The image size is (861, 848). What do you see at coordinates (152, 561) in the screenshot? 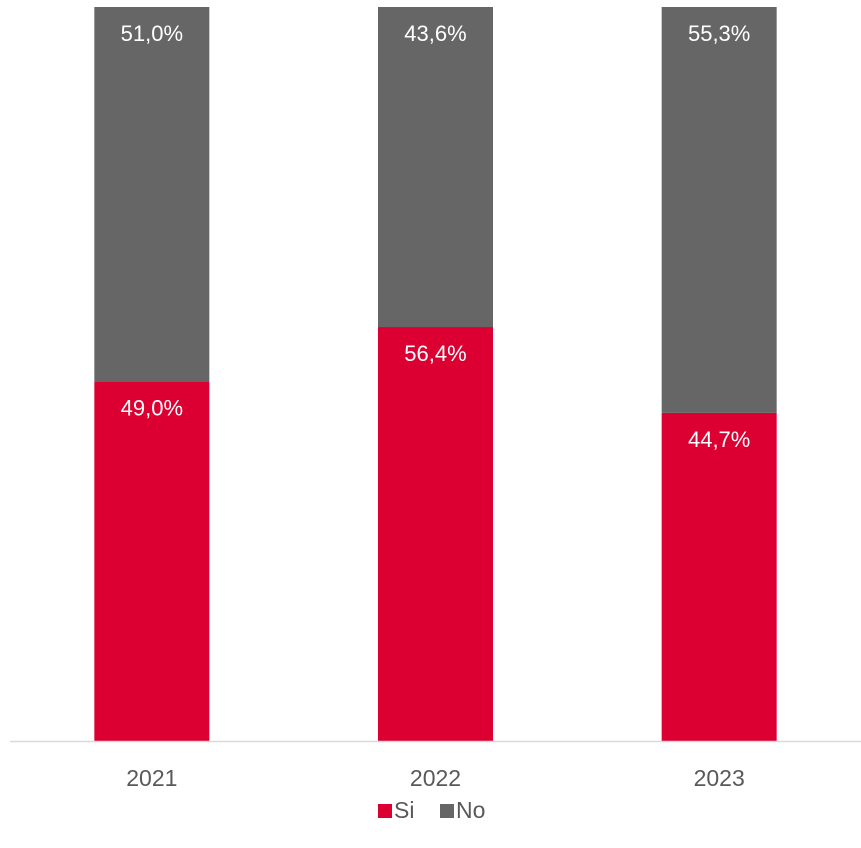
I see `bar-si-2021` at bounding box center [152, 561].